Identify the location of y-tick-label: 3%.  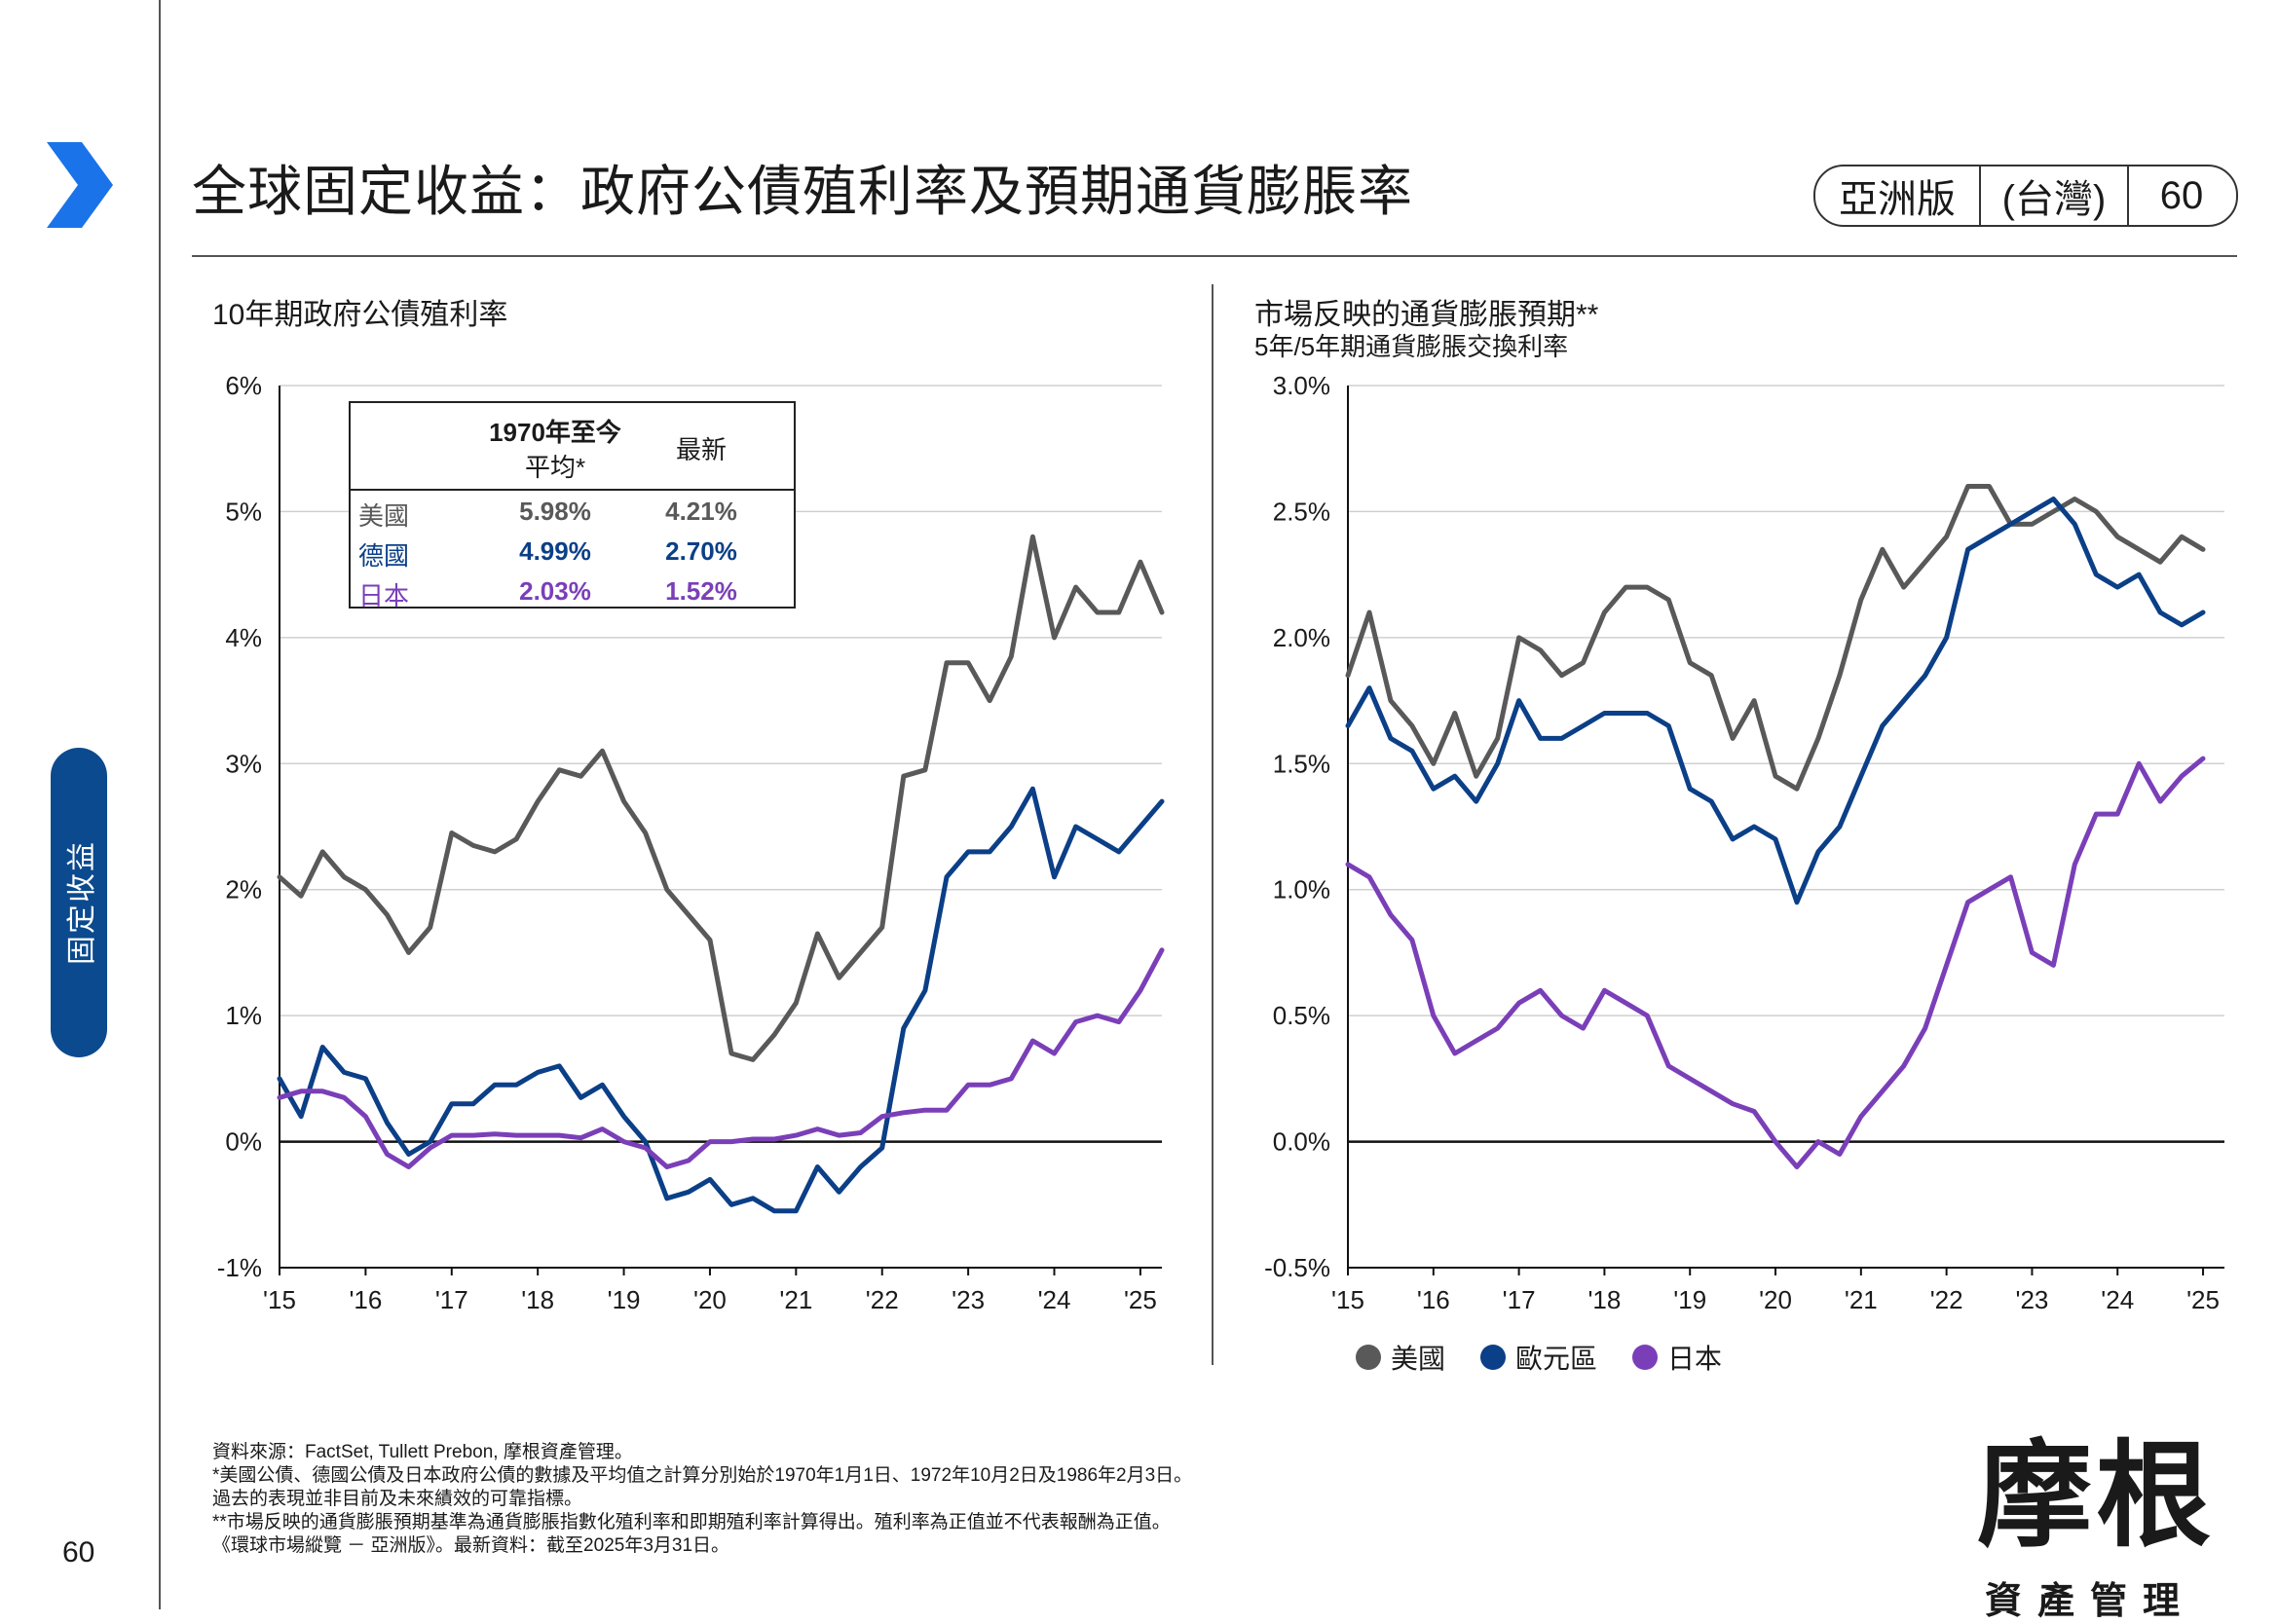
(243, 763).